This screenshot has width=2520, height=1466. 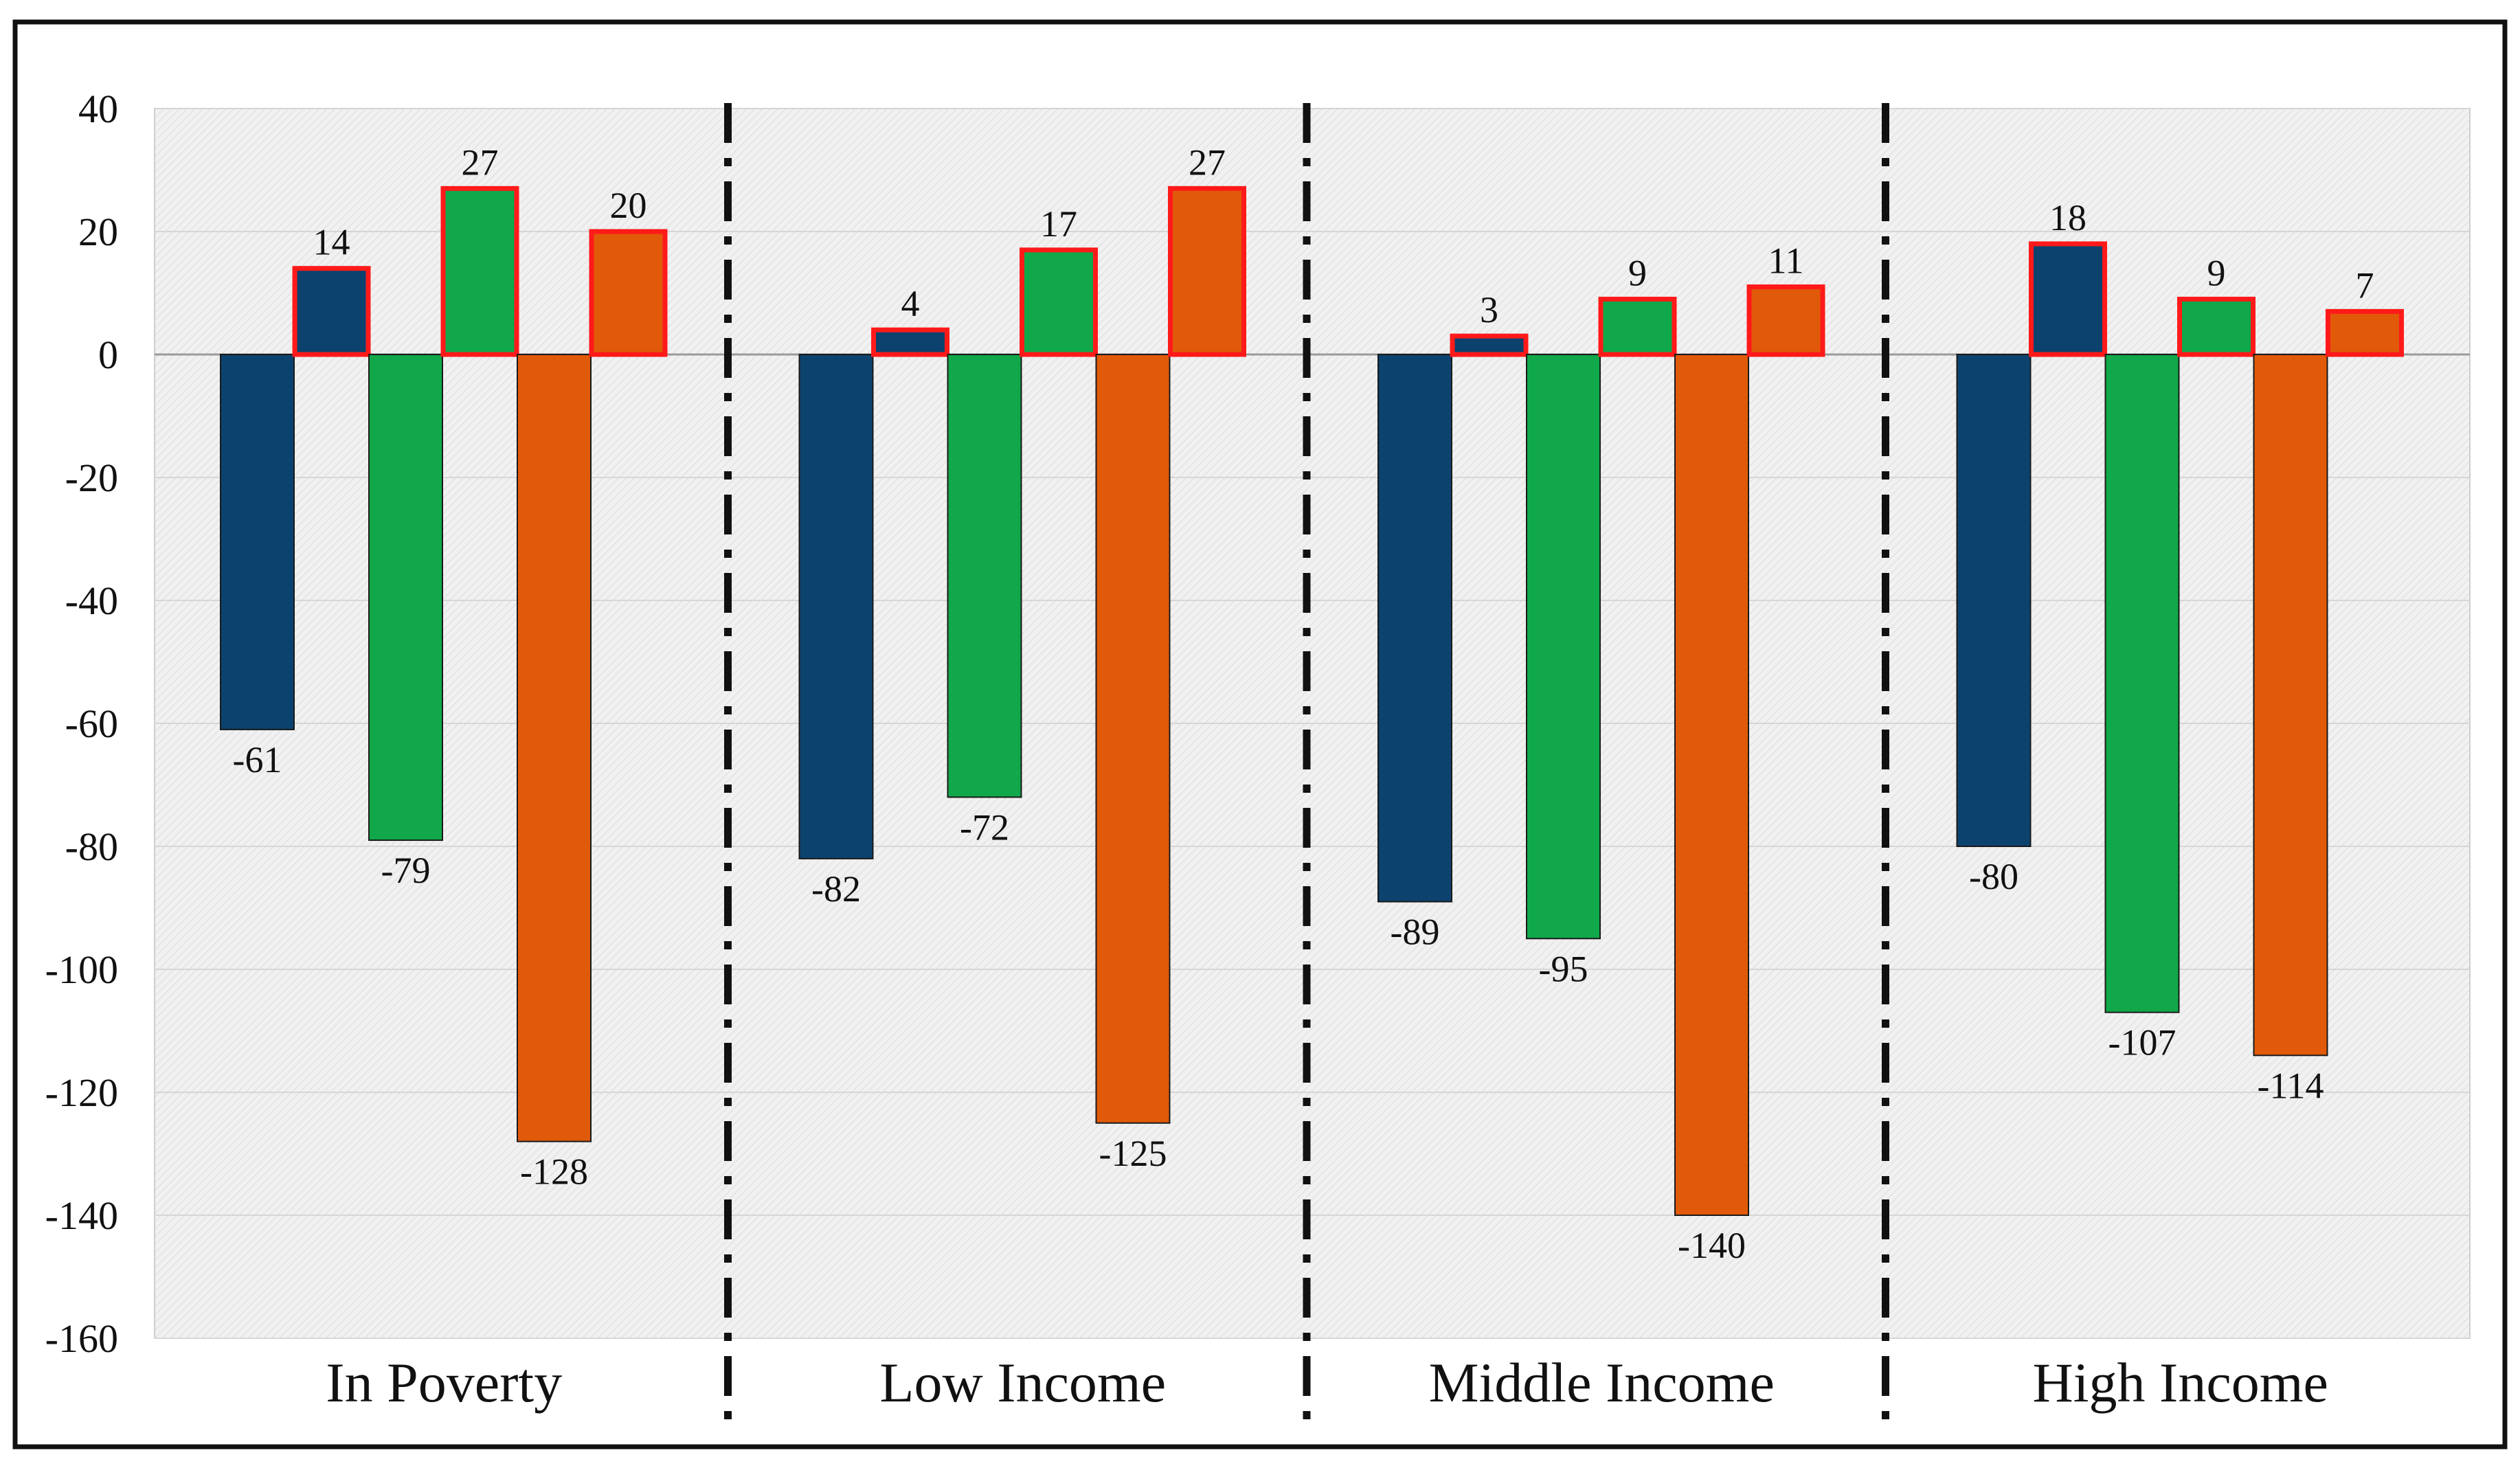 What do you see at coordinates (81, 1215) in the screenshot?
I see `y-tick-label: -140` at bounding box center [81, 1215].